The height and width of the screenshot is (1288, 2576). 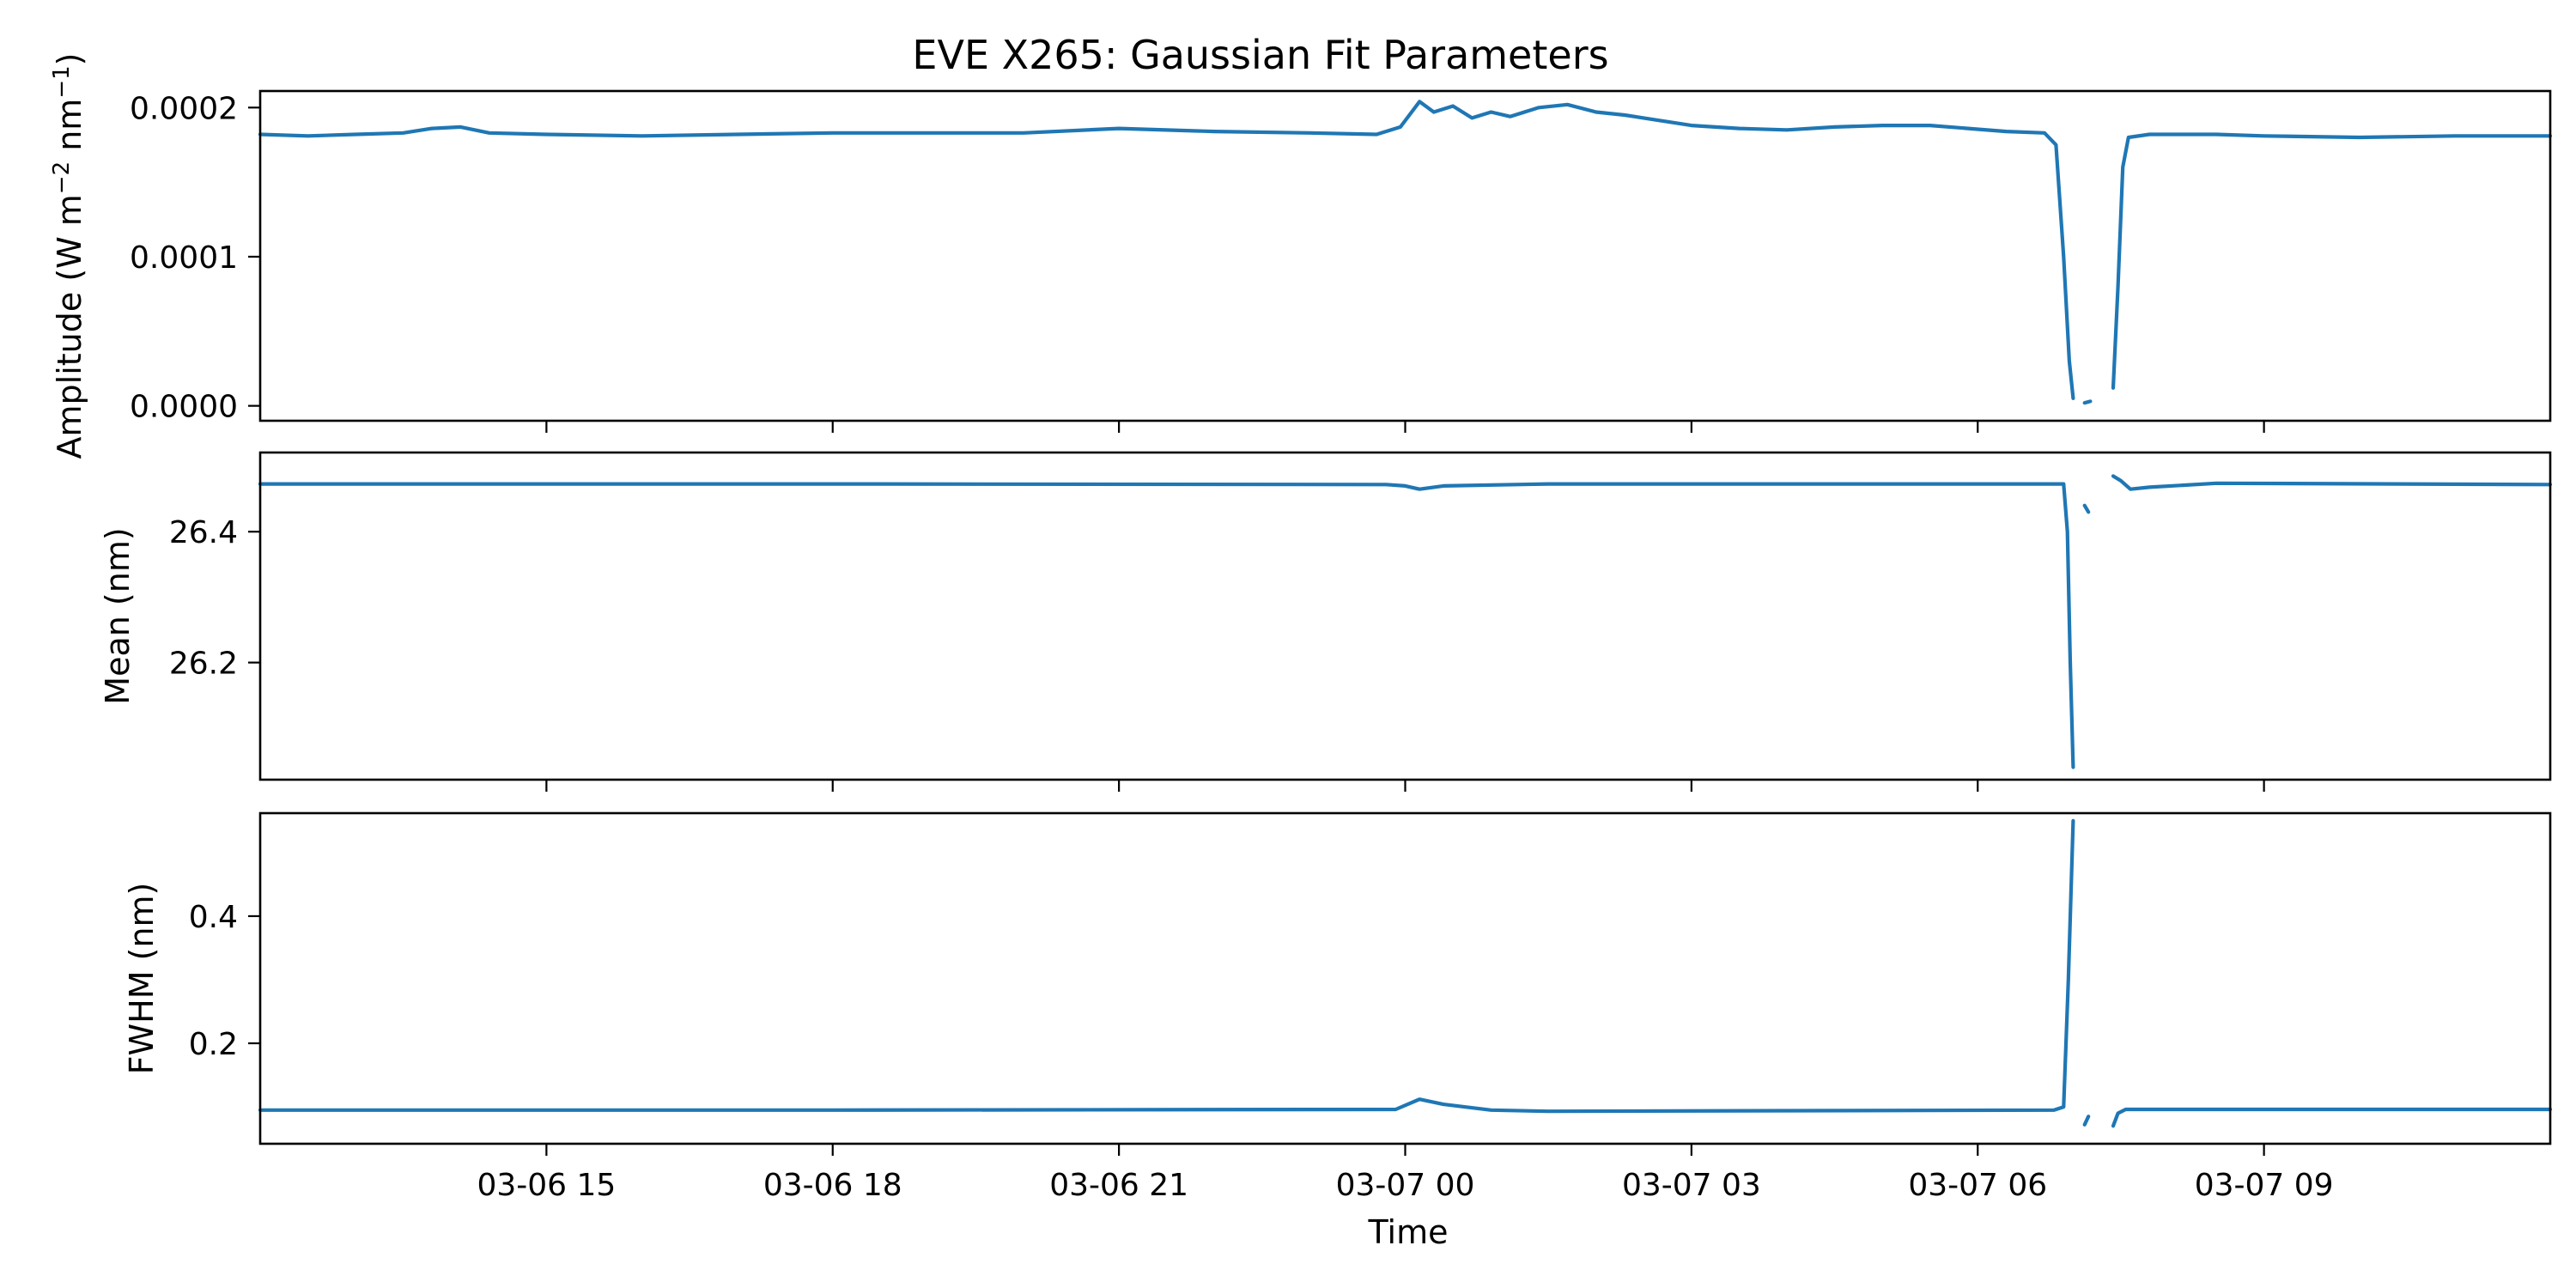 What do you see at coordinates (184, 408) in the screenshot?
I see `amplitude-y-tick-label-0: 0.0000` at bounding box center [184, 408].